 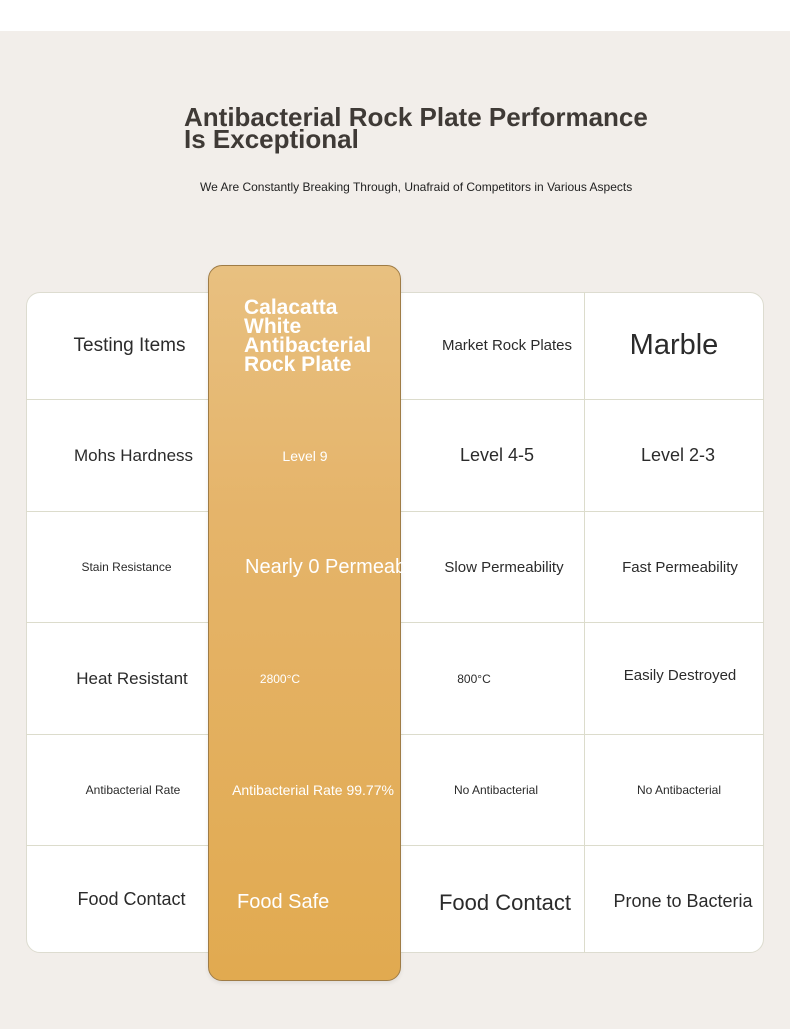 I want to click on header-calacatta: Calacatta White Antibacterial Rock Plate, so click(x=308, y=336).